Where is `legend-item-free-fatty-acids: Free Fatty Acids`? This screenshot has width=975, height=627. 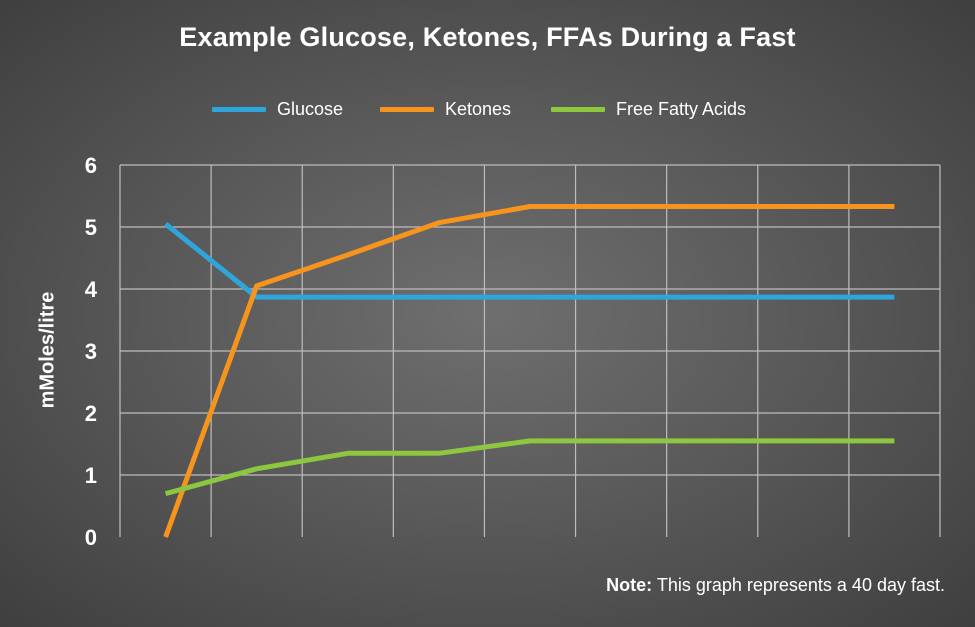
legend-item-free-fatty-acids: Free Fatty Acids is located at coordinates (648, 109).